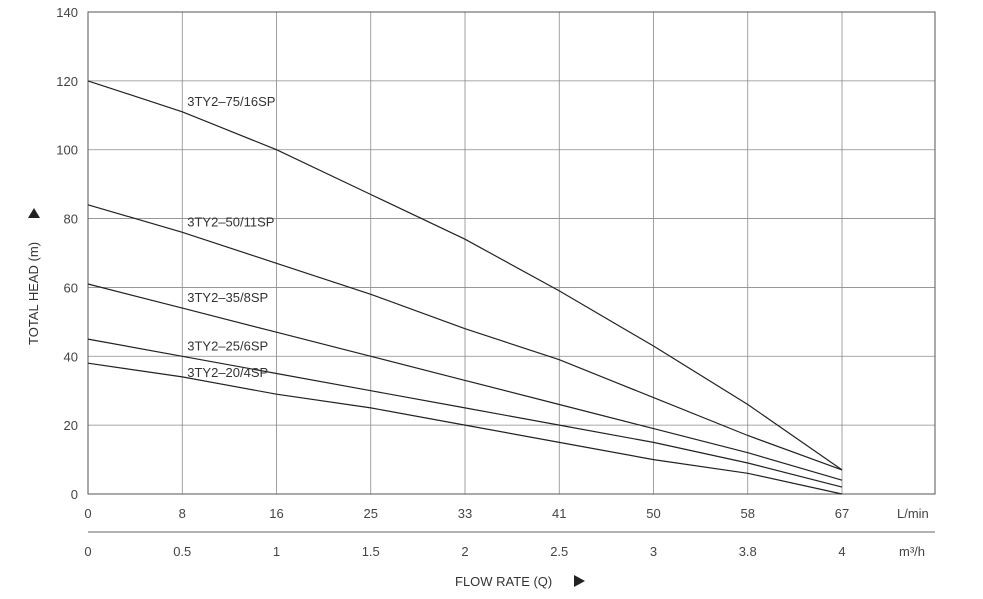 The image size is (983, 599). I want to click on y-tick-label: 80, so click(71, 219).